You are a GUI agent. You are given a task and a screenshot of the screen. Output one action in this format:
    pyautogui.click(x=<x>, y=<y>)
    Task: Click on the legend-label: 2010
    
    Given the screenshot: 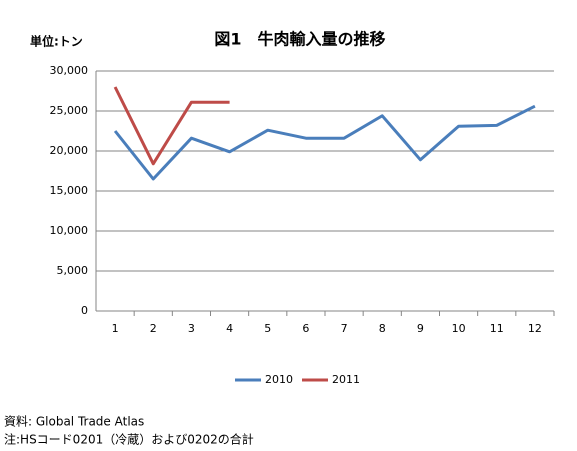 What is the action you would take?
    pyautogui.click(x=279, y=379)
    